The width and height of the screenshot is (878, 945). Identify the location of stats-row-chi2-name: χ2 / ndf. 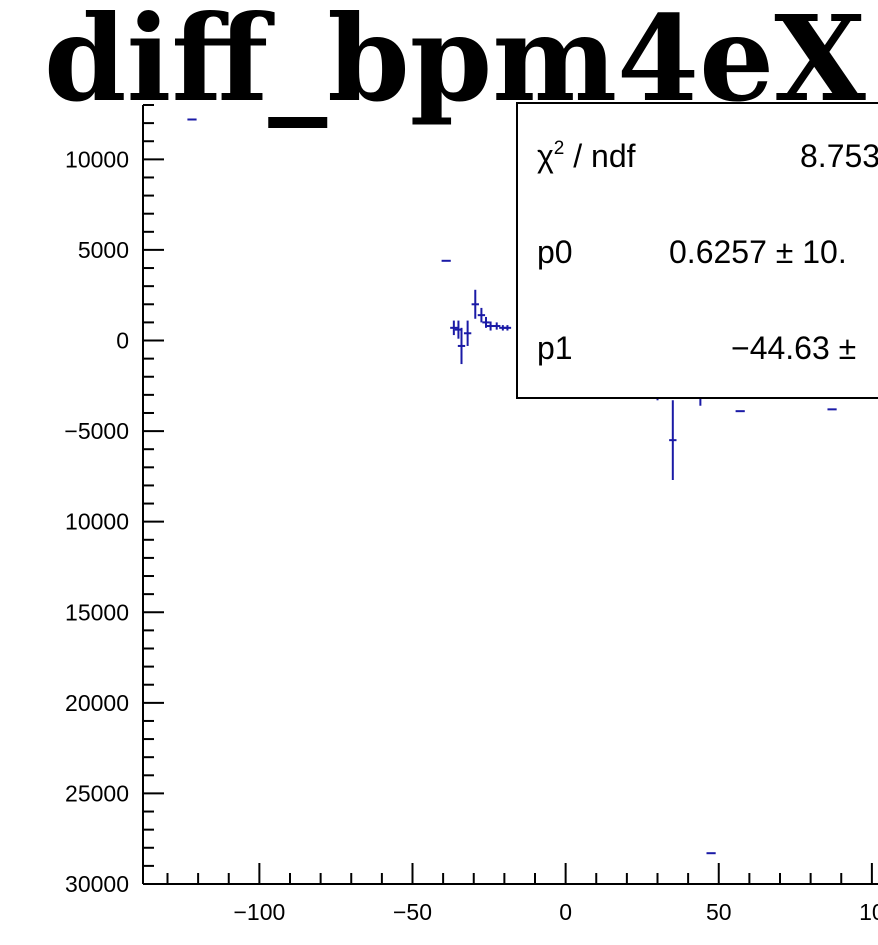
(586, 156).